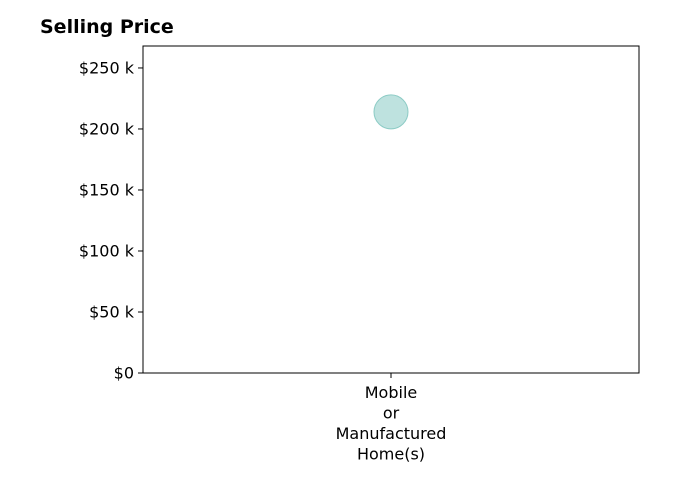 The width and height of the screenshot is (679, 503). I want to click on y-tick-label: $150 k, so click(107, 189).